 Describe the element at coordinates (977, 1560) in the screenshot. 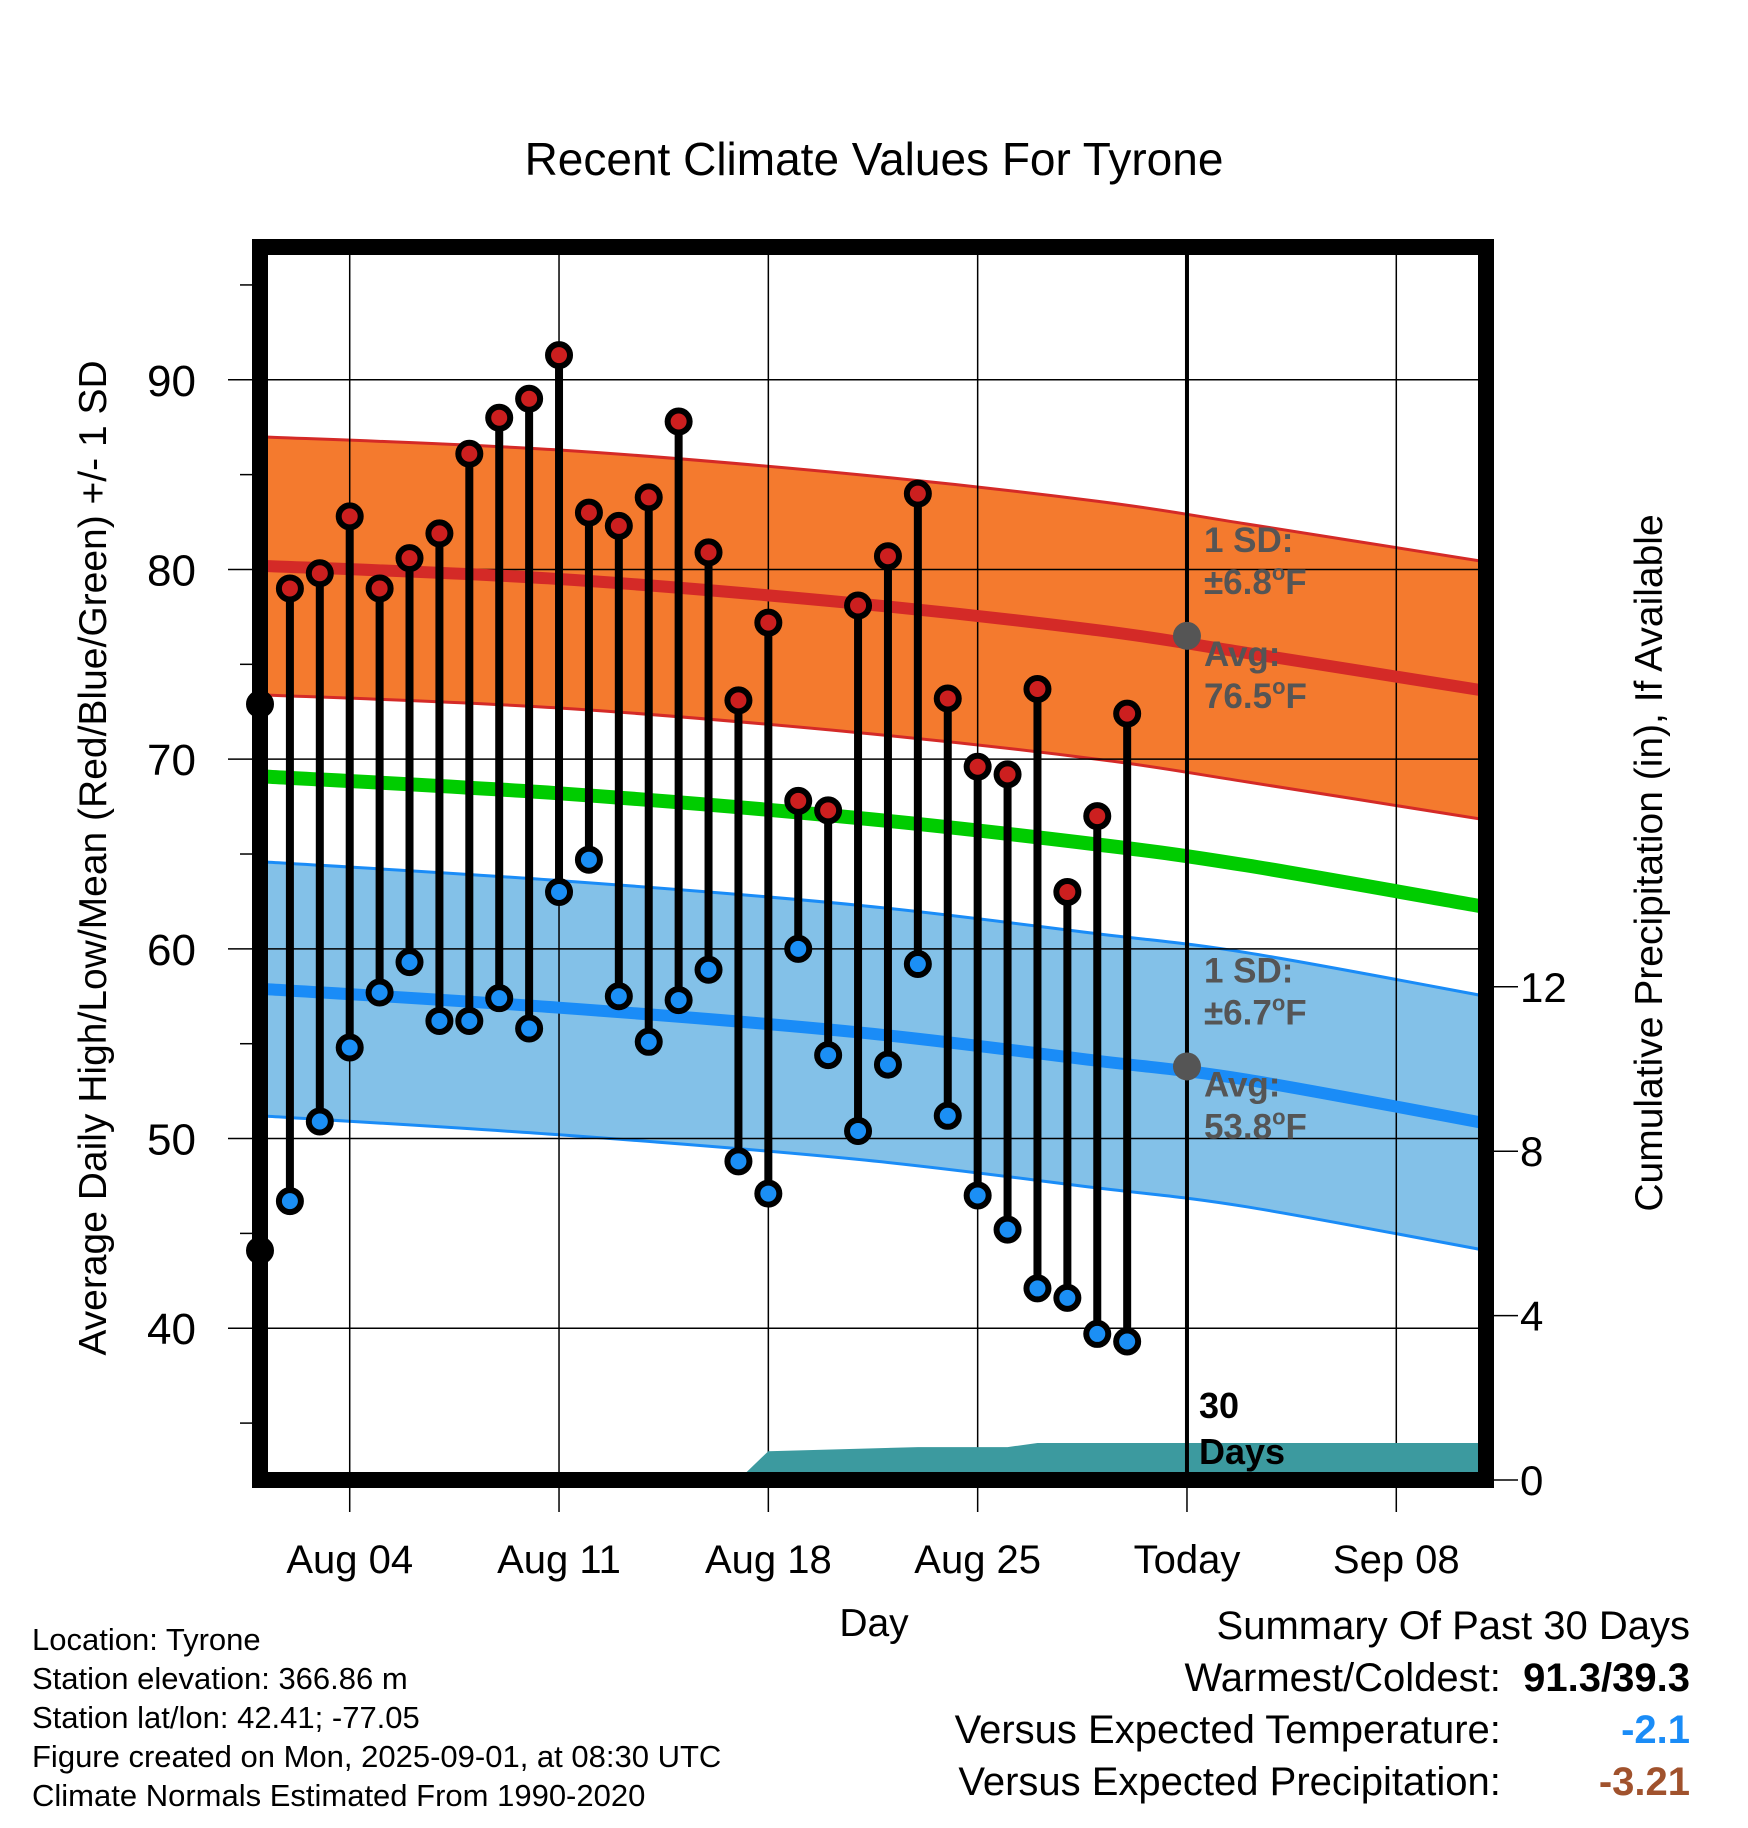

I see `x-tick-label-Aug-25: Aug 25` at that location.